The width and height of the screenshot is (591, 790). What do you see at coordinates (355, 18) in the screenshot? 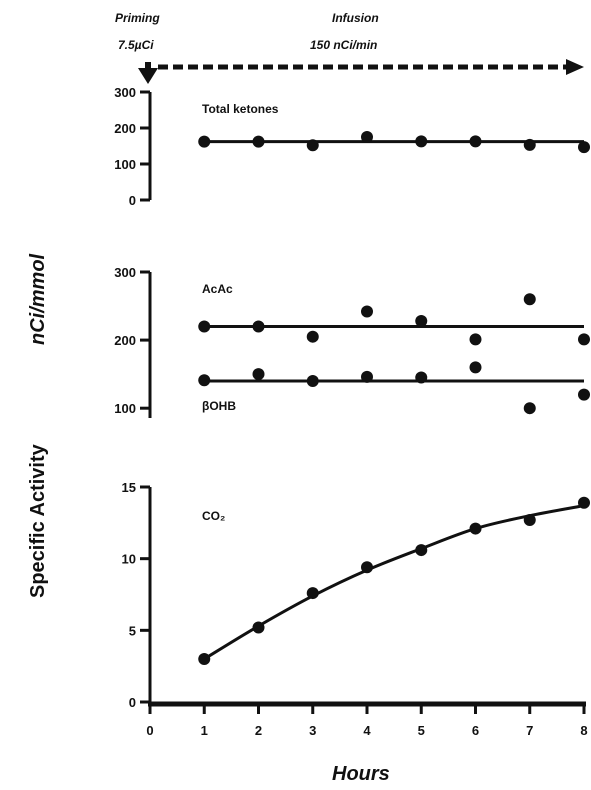
I see `infusion-title: Infusion` at bounding box center [355, 18].